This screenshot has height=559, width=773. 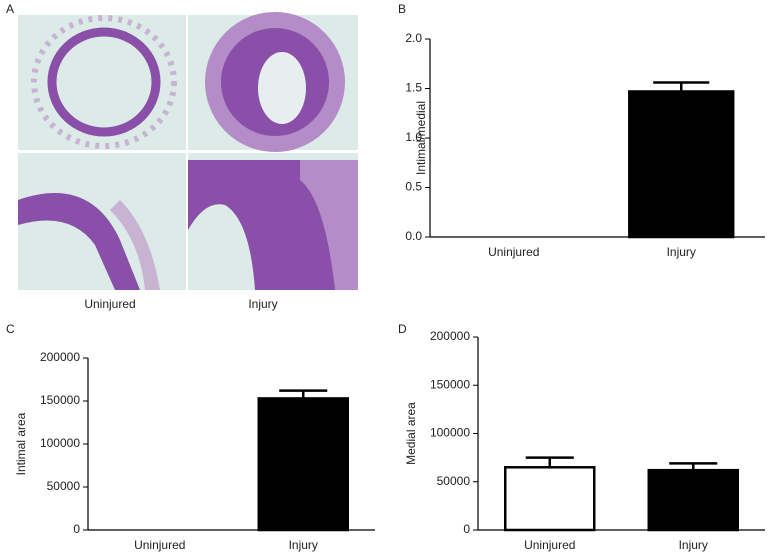 I want to click on image-caption: Injury, so click(x=262, y=304).